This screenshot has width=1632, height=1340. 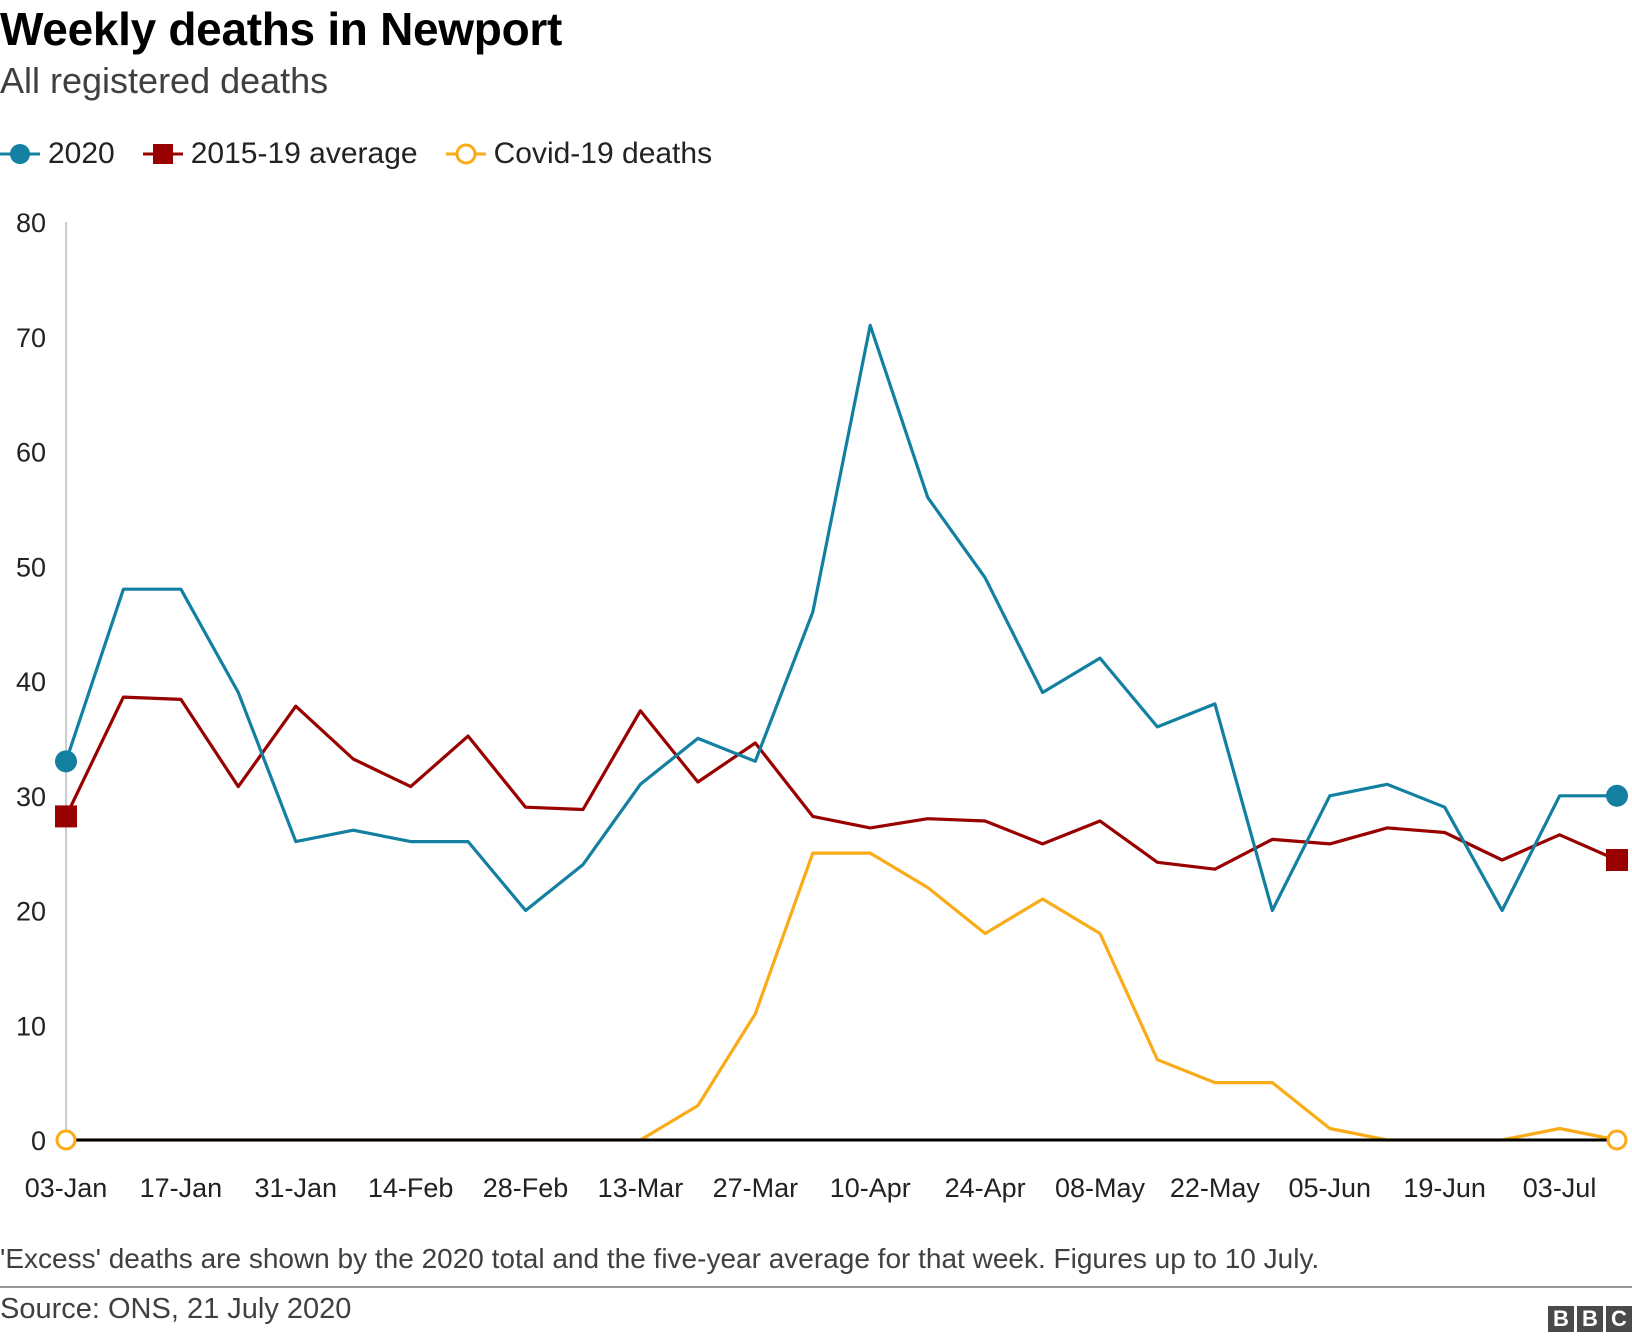 What do you see at coordinates (31, 912) in the screenshot?
I see `y-tick-label: 20` at bounding box center [31, 912].